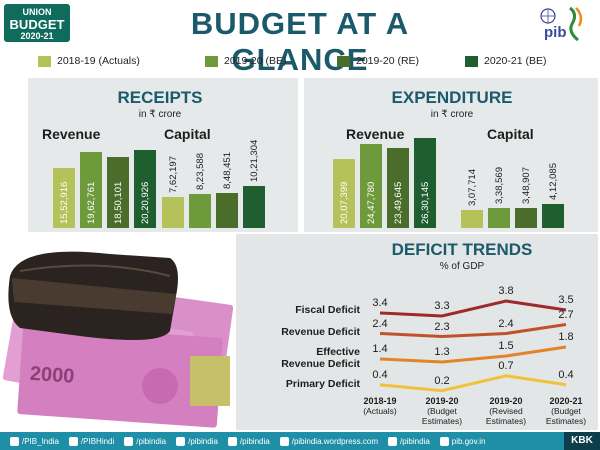  What do you see at coordinates (160, 114) in the screenshot?
I see `receipts-unit: in ₹ crore` at bounding box center [160, 114].